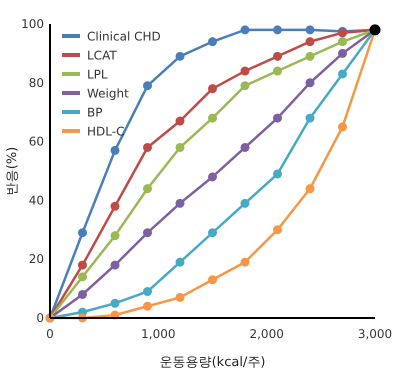 The width and height of the screenshot is (398, 377). What do you see at coordinates (32, 24) in the screenshot?
I see `y-tick-label: 100` at bounding box center [32, 24].